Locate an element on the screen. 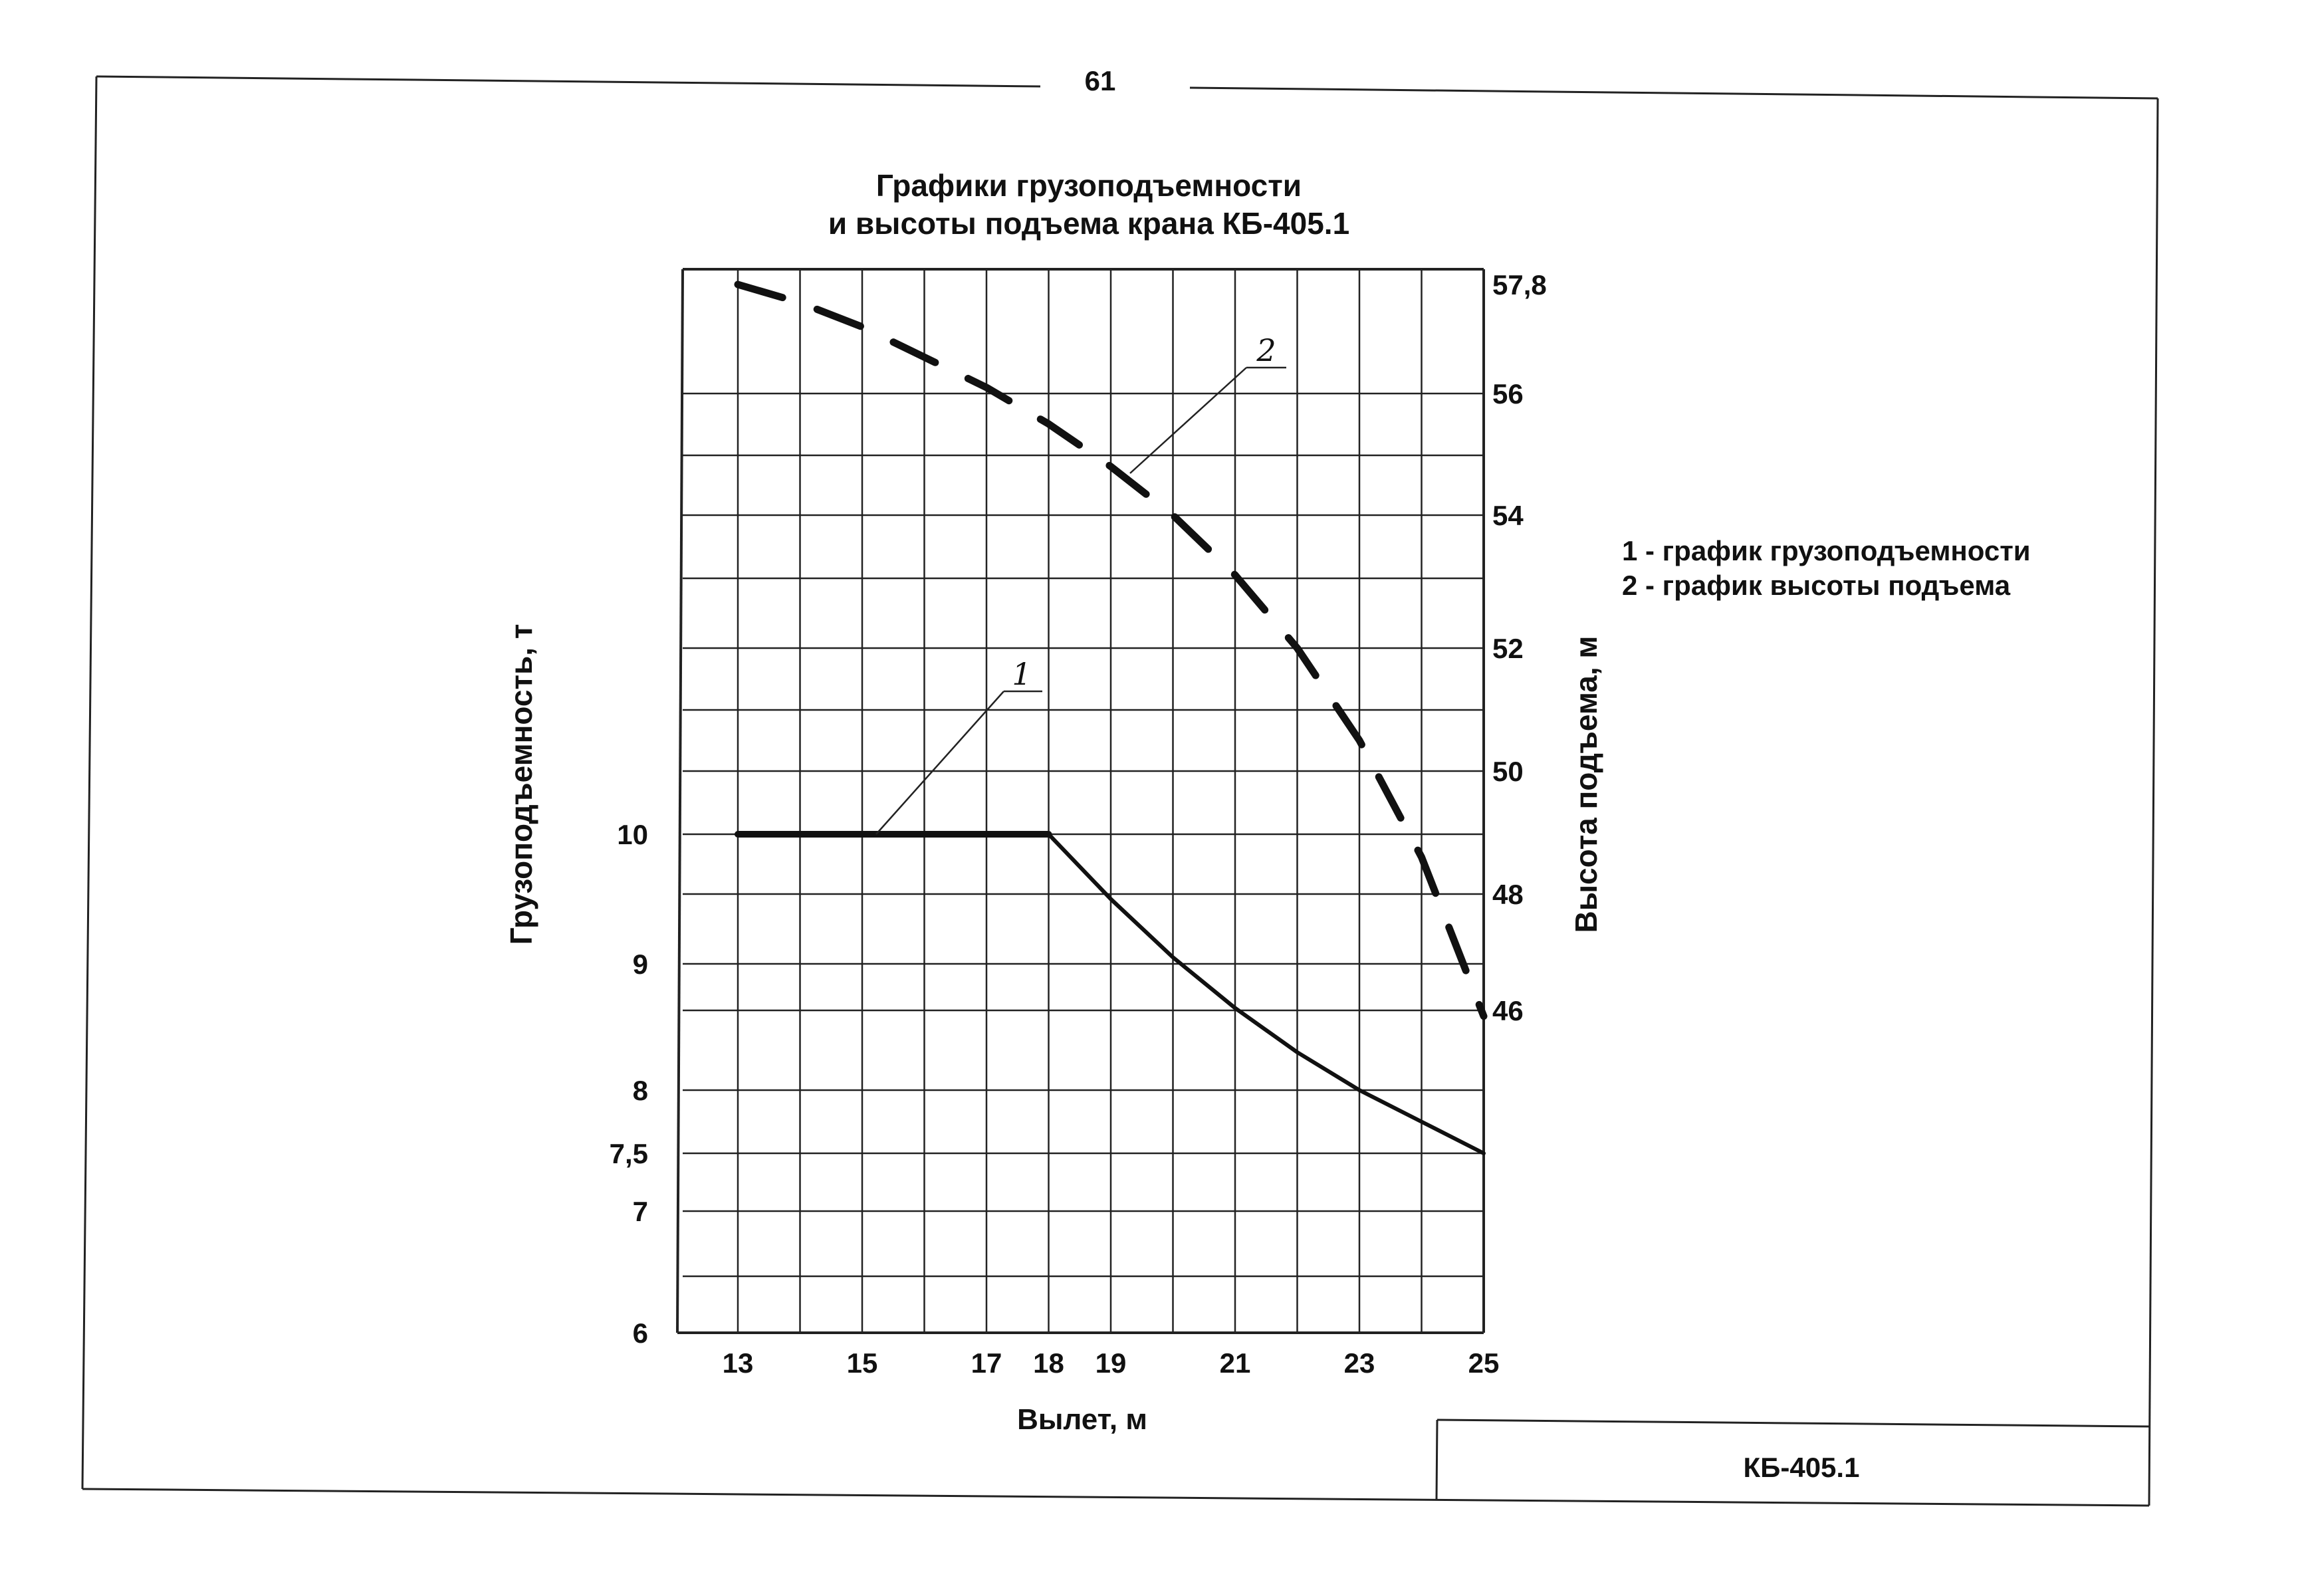 Image resolution: width=2302 pixels, height=1596 pixels. stamp-box is located at coordinates (1793, 1459).